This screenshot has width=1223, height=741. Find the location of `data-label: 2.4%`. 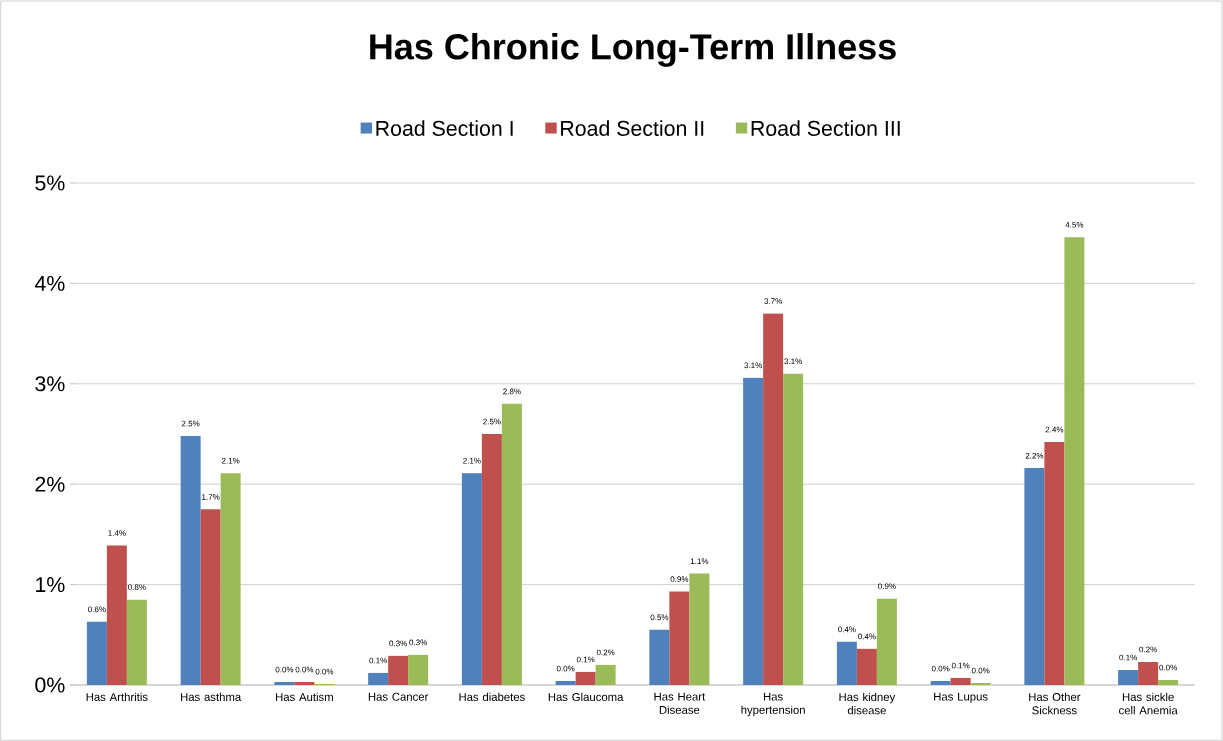

data-label: 2.4% is located at coordinates (1054, 429).